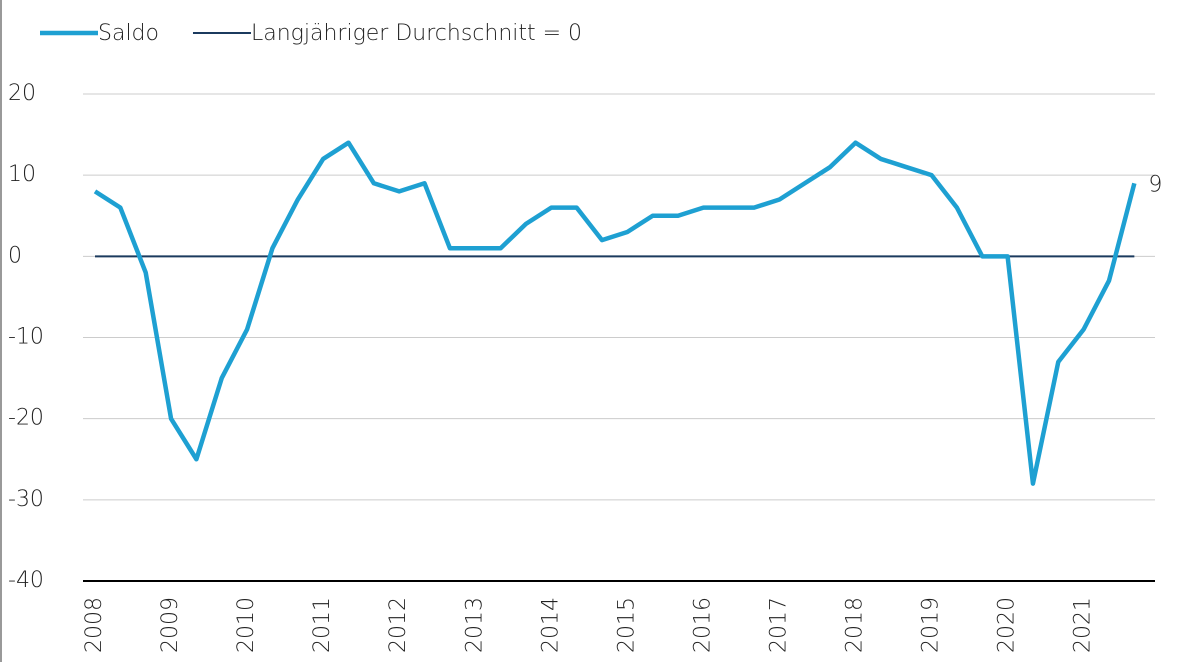 The width and height of the screenshot is (1179, 662). What do you see at coordinates (474, 625) in the screenshot?
I see `x-tick-label: 2013` at bounding box center [474, 625].